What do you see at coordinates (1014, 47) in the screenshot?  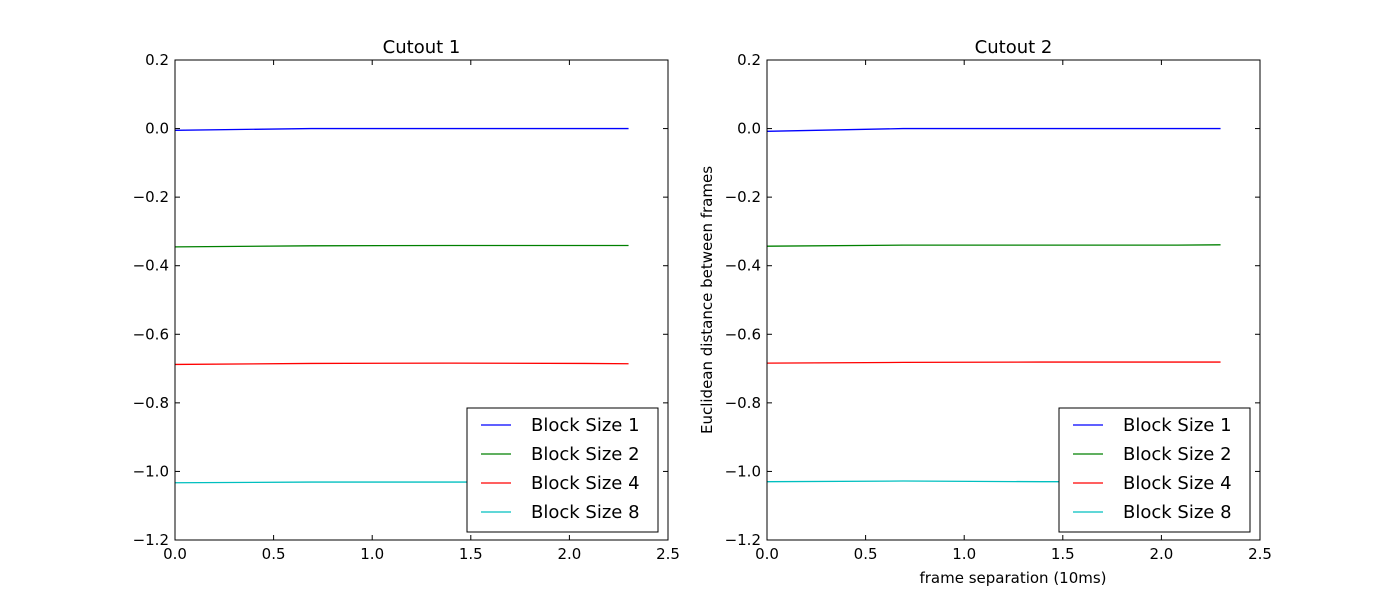 I see `chart-title: Cutout 2` at bounding box center [1014, 47].